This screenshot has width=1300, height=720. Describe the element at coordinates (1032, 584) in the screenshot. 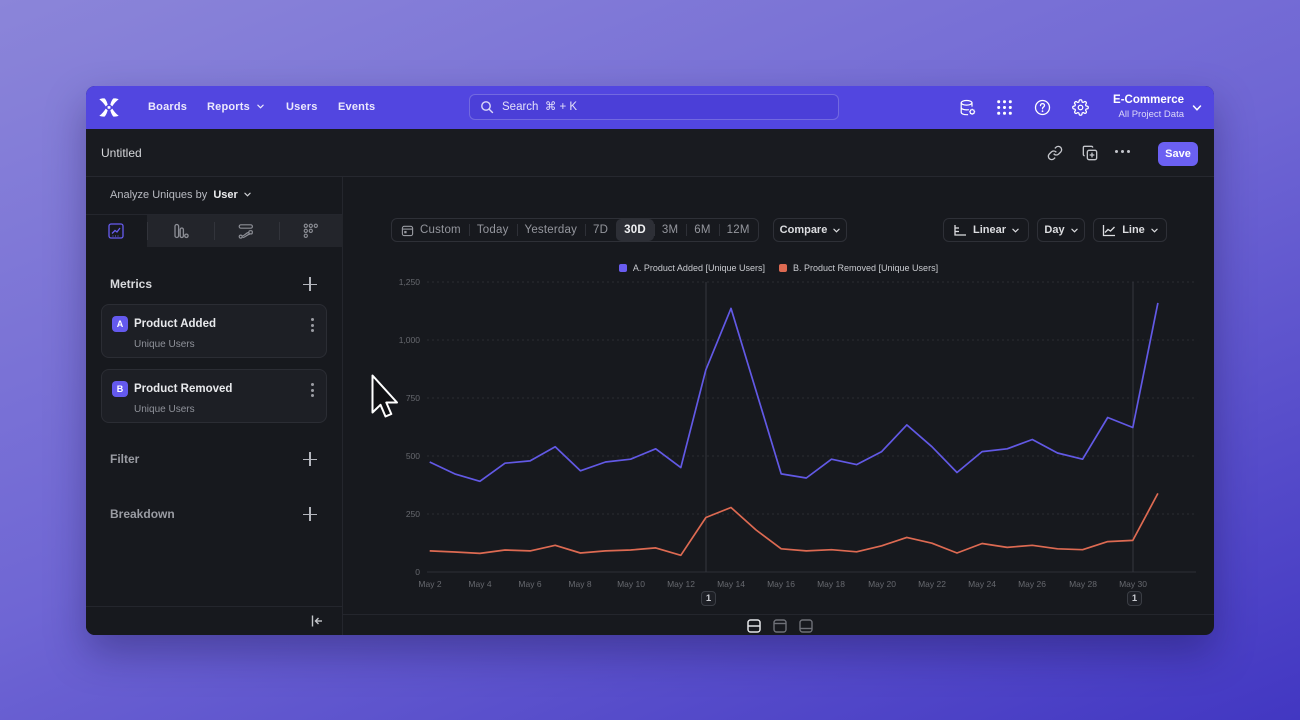

I see `svg-text: May 26` at that location.